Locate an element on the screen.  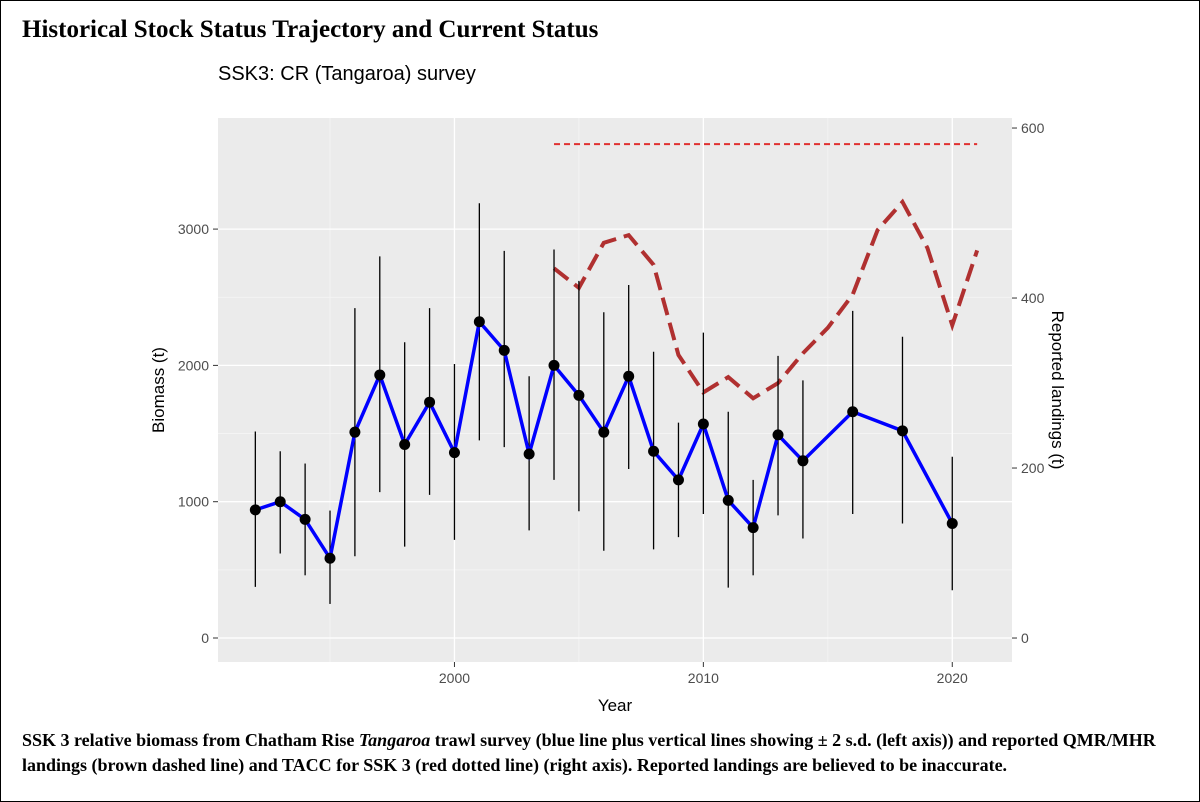
caption-text: SSK 3 relative biomass from Chatham Rise is located at coordinates (190, 740).